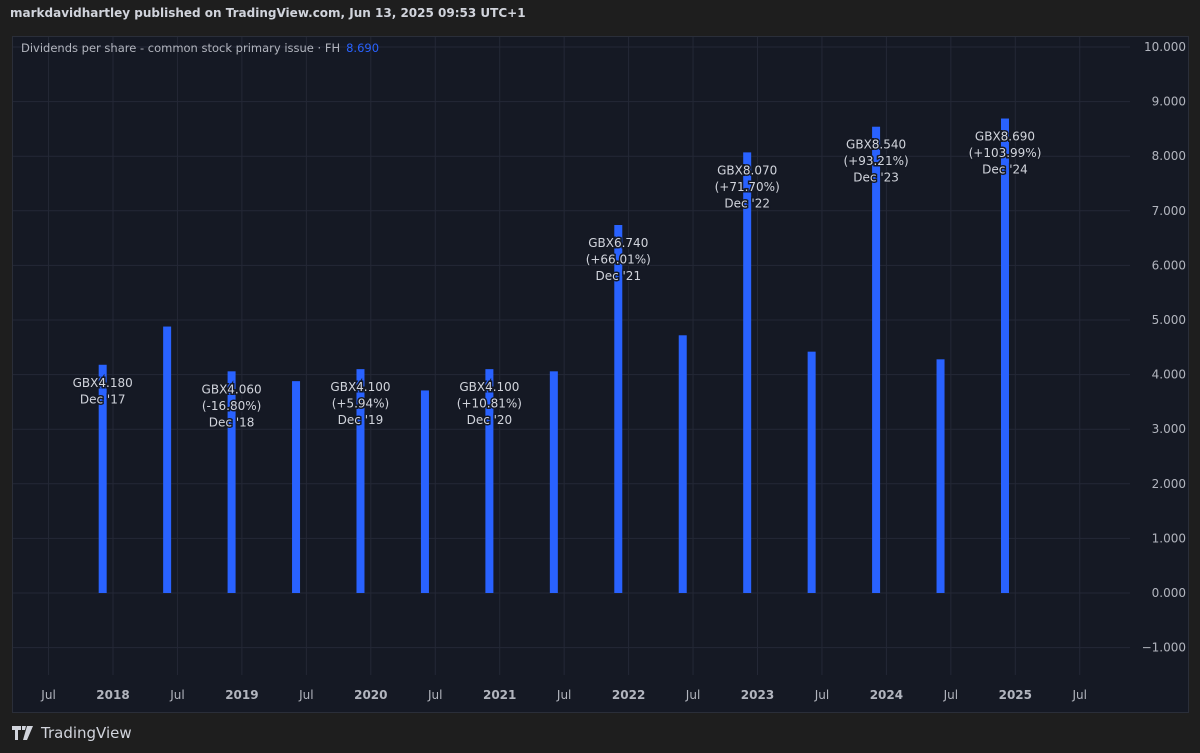 Image resolution: width=1200 pixels, height=753 pixels. I want to click on bar-annotation: GBX8.540 (+93.21%) Dec '23, so click(876, 161).